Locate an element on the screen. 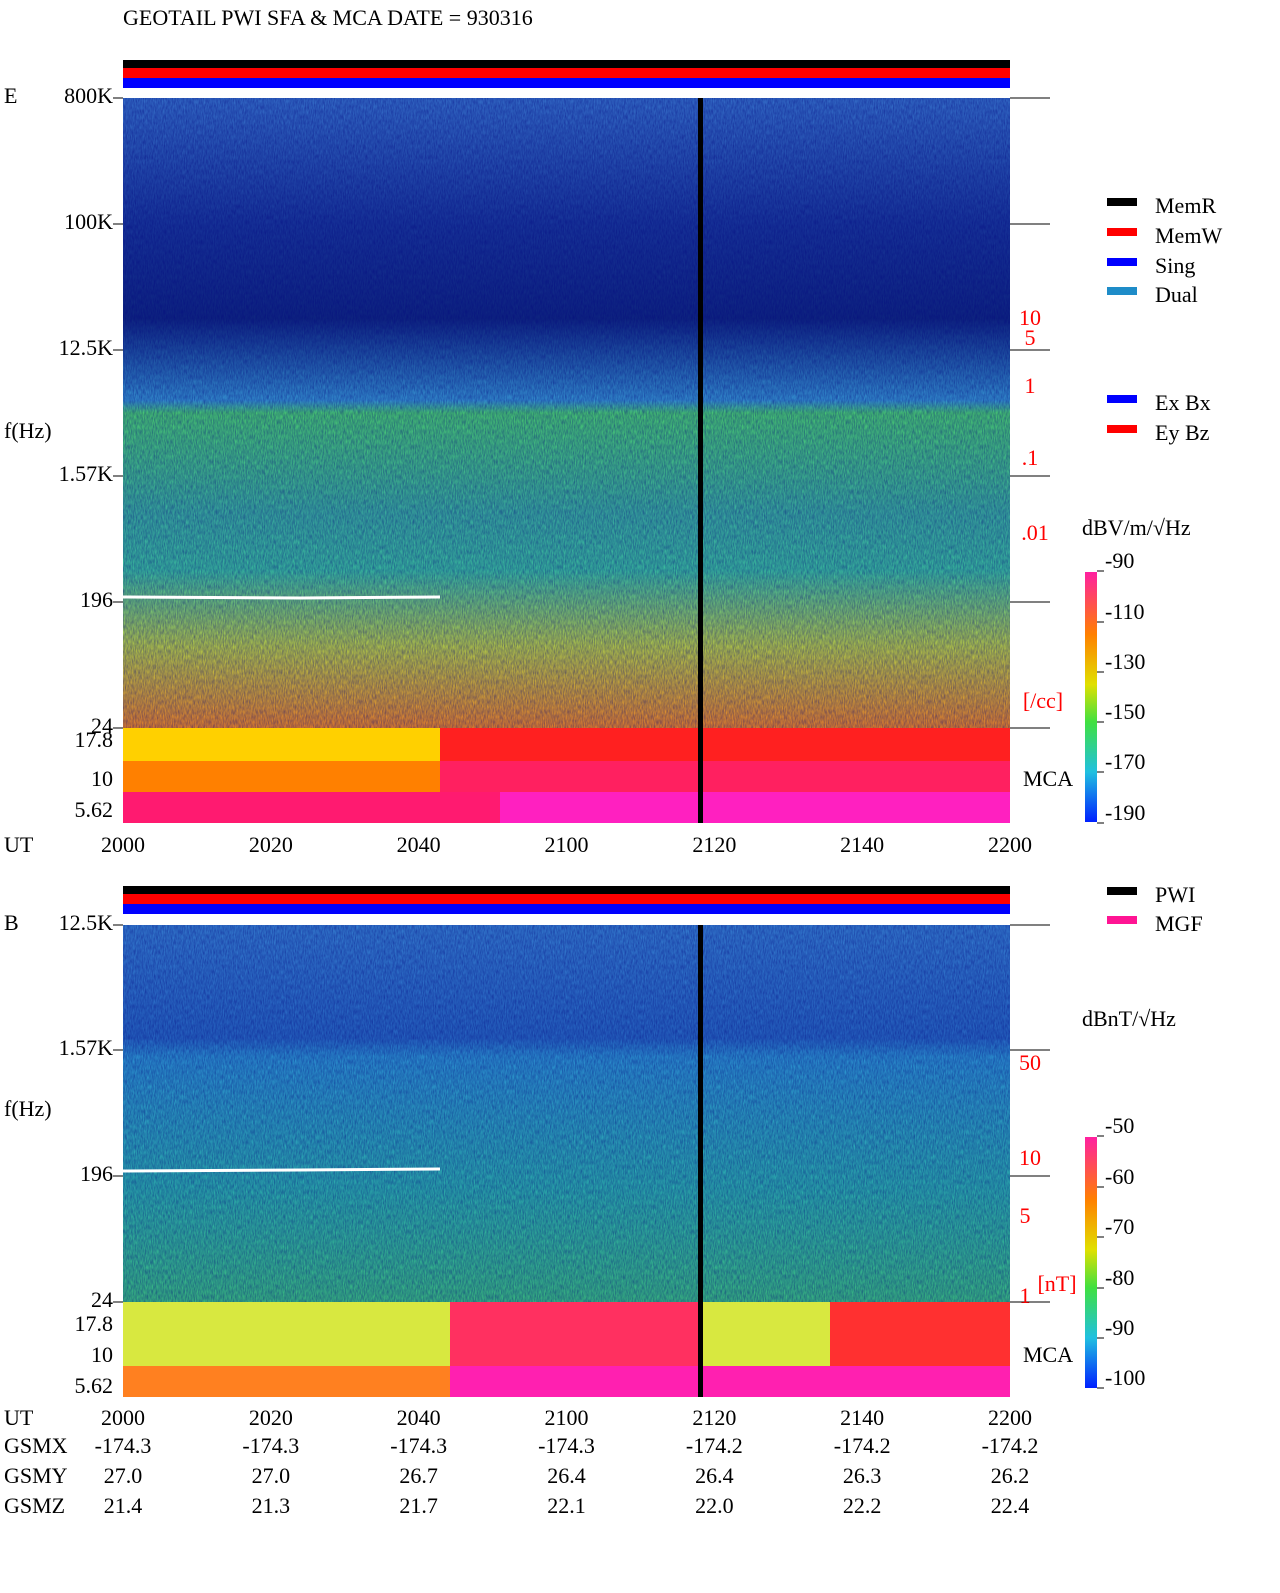 The width and height of the screenshot is (1280, 1593). panel-label: B is located at coordinates (11, 922).